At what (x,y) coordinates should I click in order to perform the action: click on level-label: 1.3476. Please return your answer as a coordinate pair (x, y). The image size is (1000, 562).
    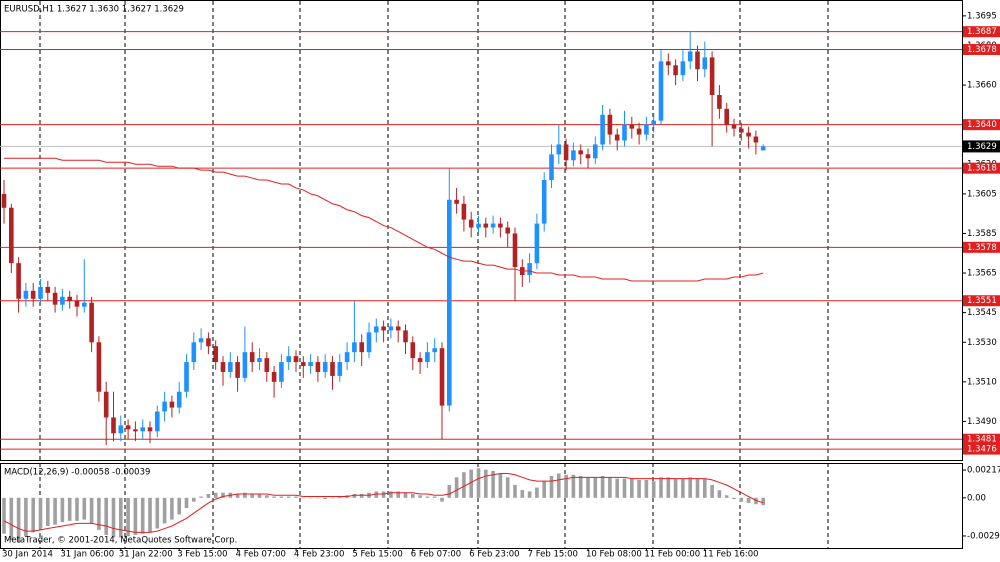
    Looking at the image, I should click on (982, 450).